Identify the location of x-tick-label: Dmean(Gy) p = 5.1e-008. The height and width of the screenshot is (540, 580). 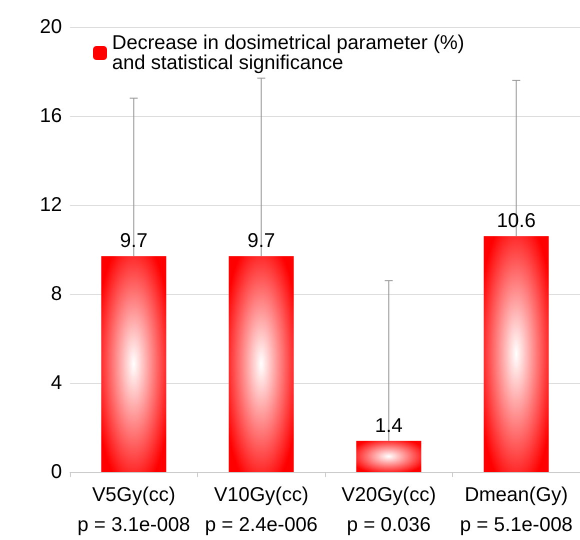
(516, 510).